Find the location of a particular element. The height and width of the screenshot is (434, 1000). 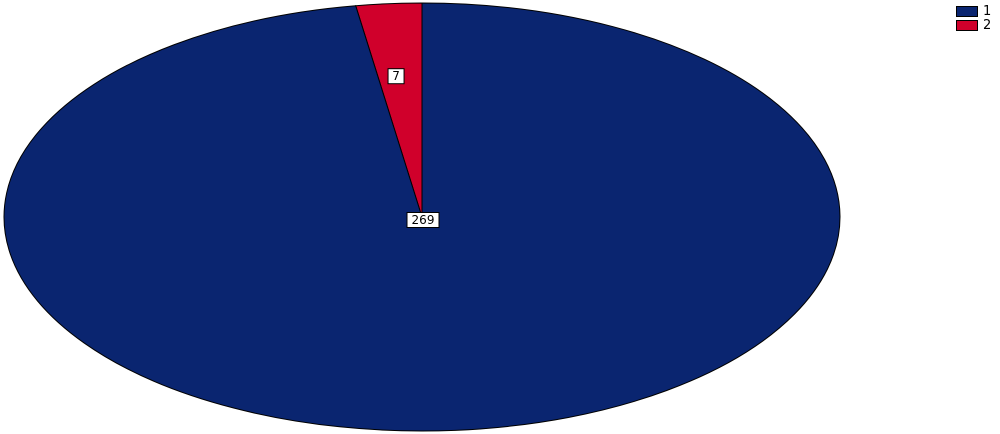

chart-legend: 1 2 is located at coordinates (973, 18).